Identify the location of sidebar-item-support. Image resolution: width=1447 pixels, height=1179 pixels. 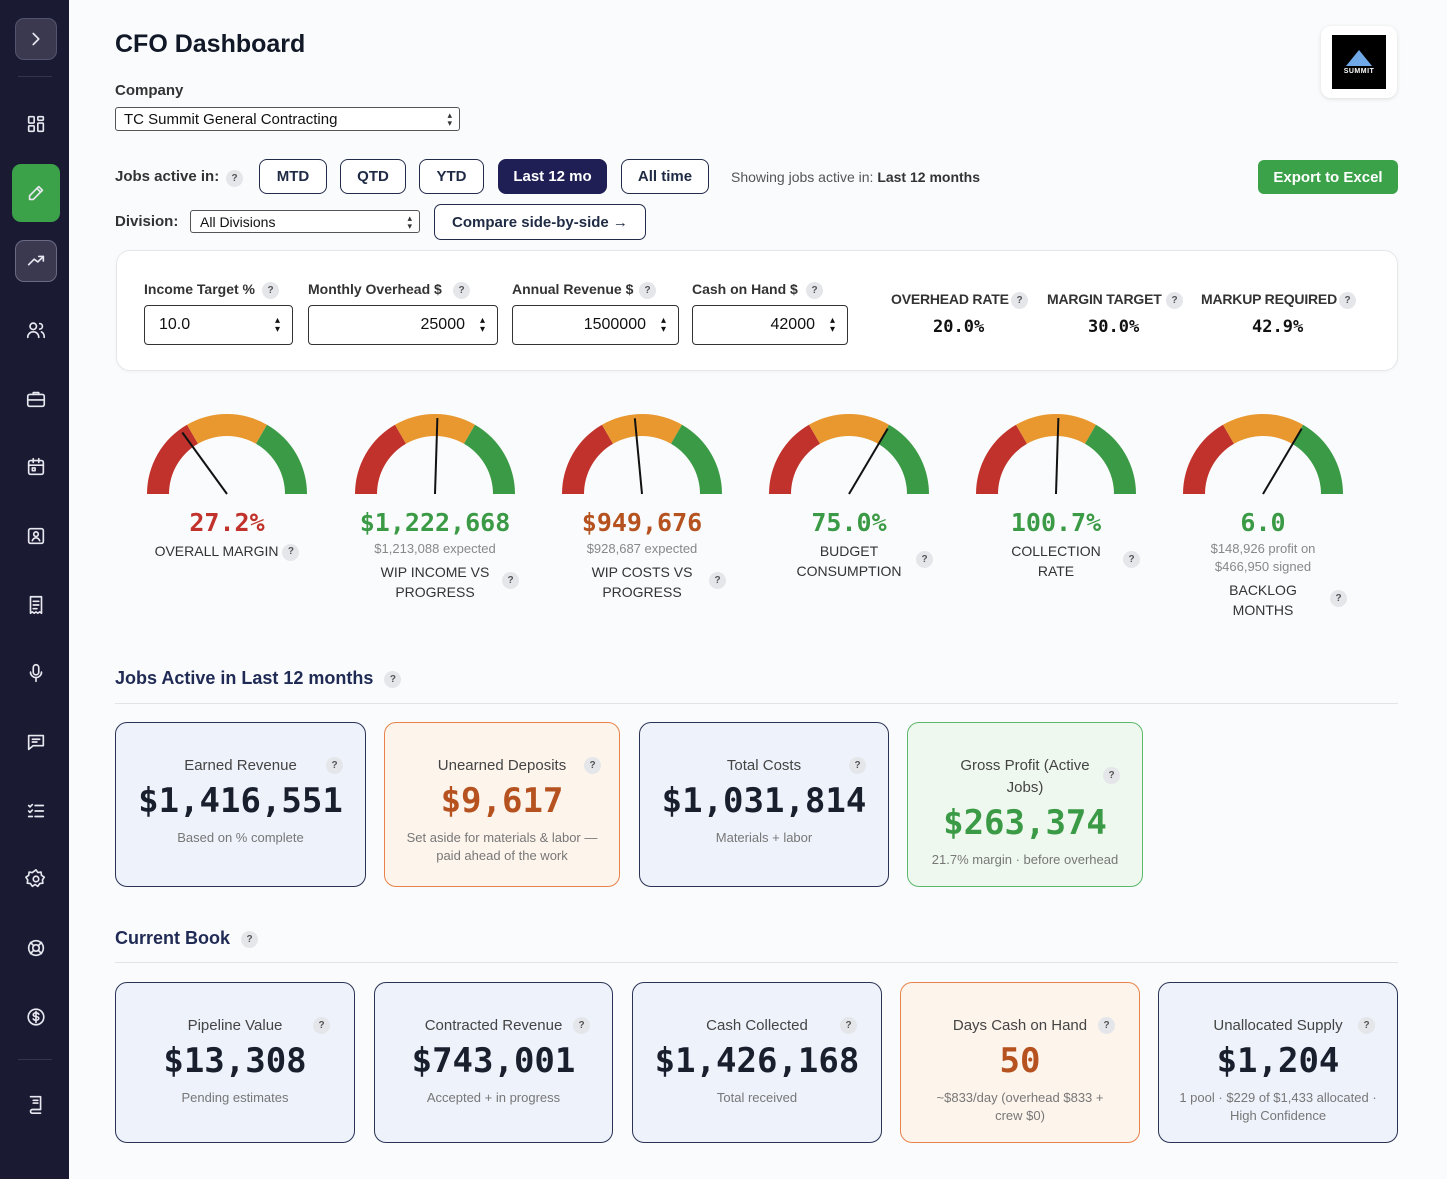
(36, 948).